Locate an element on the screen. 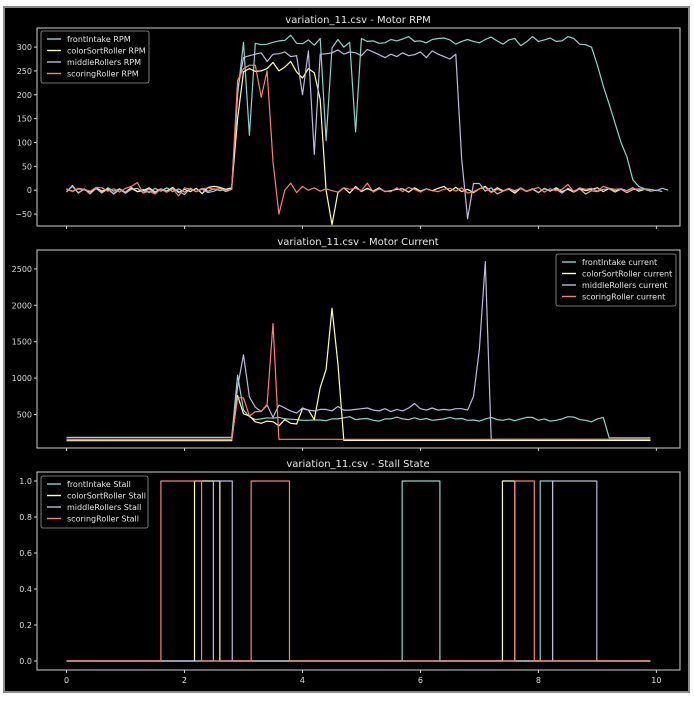  ytick-label: 0.4 is located at coordinates (25, 589).